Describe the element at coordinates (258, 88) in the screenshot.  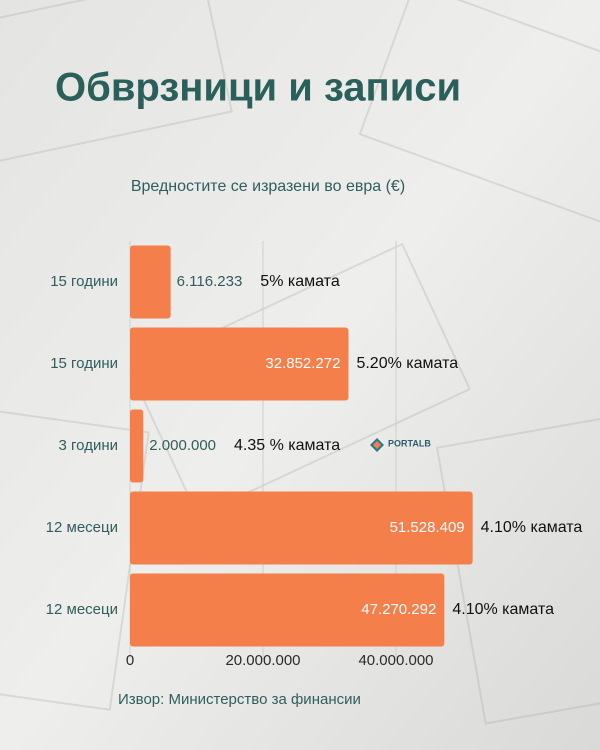
I see `chart-title: Обврзници и записи` at that location.